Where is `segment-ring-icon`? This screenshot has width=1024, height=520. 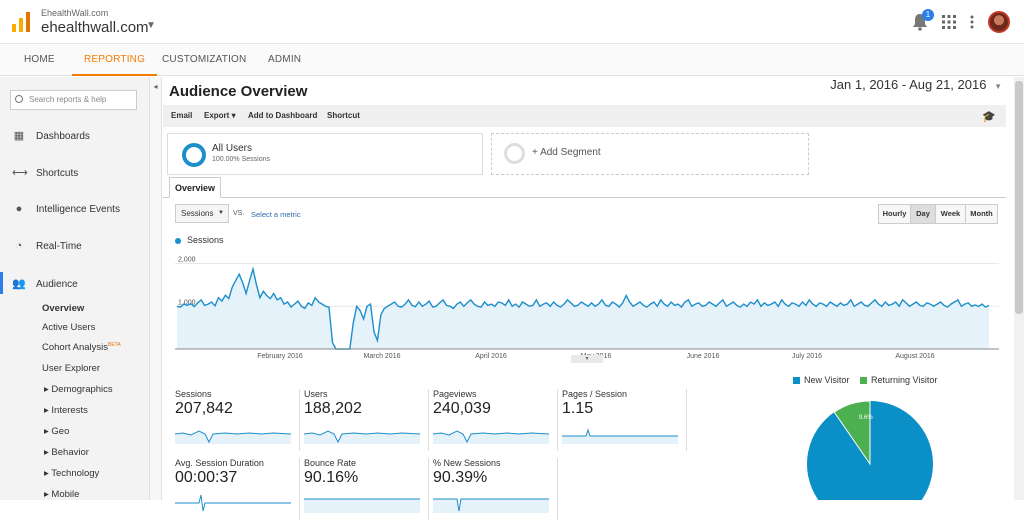 segment-ring-icon is located at coordinates (194, 155).